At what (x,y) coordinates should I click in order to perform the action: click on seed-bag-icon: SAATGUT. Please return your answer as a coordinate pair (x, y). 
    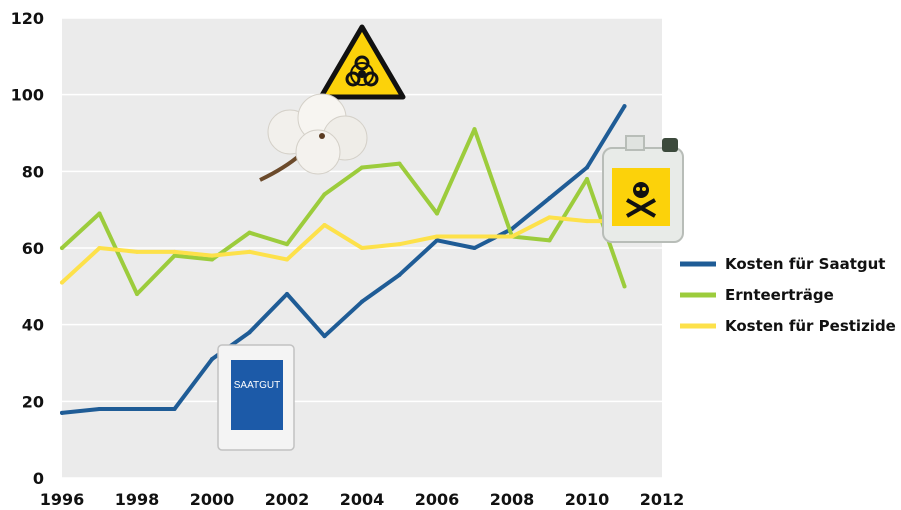
    Looking at the image, I should click on (256, 397).